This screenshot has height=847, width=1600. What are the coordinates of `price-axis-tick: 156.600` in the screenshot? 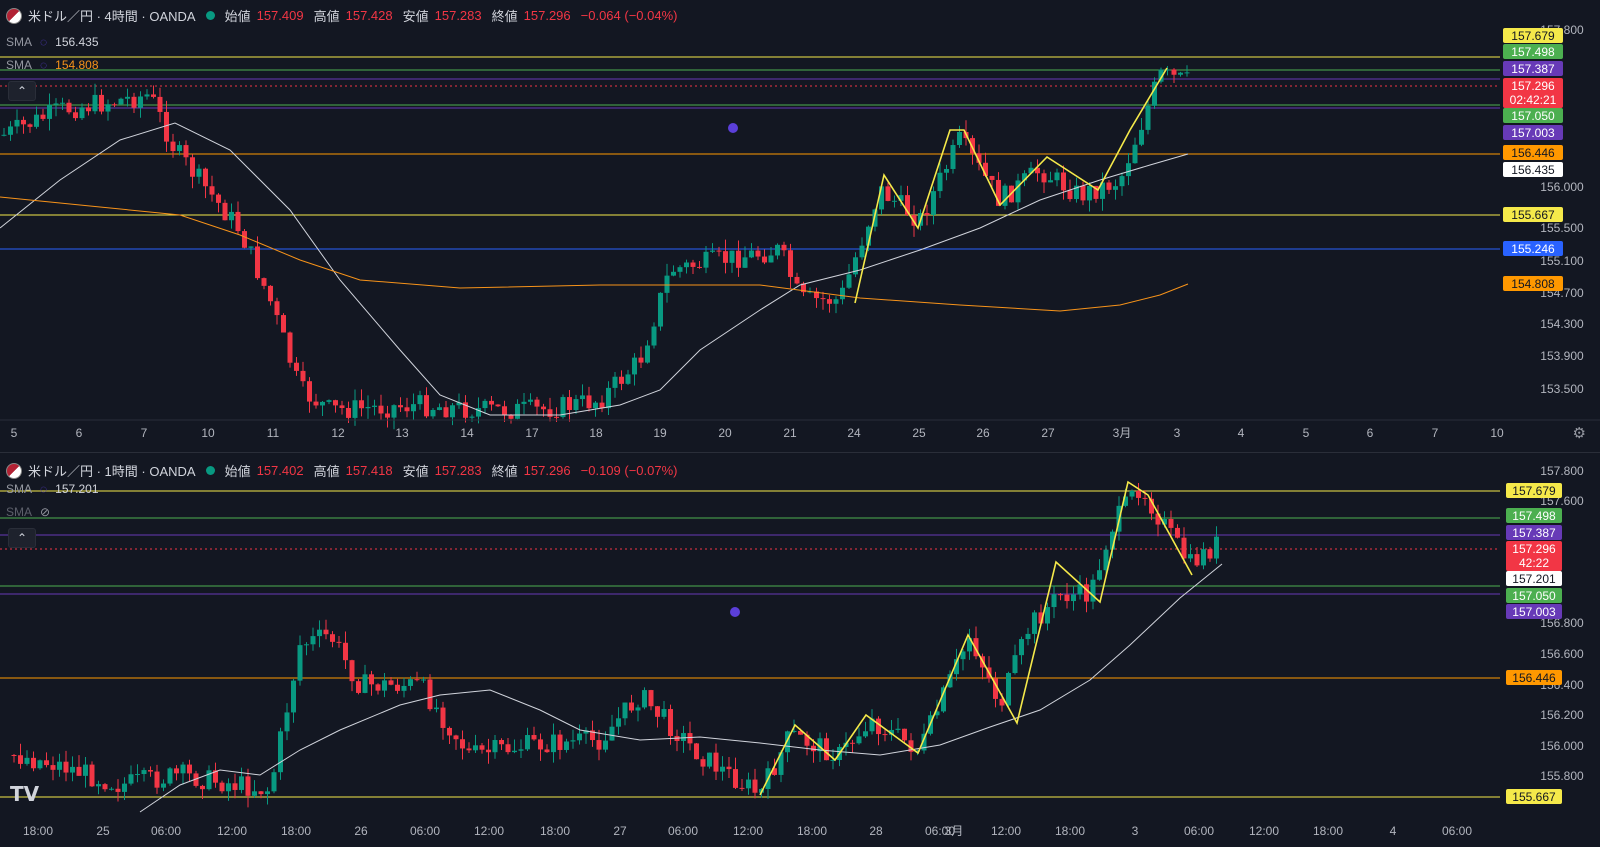 It's located at (1562, 654).